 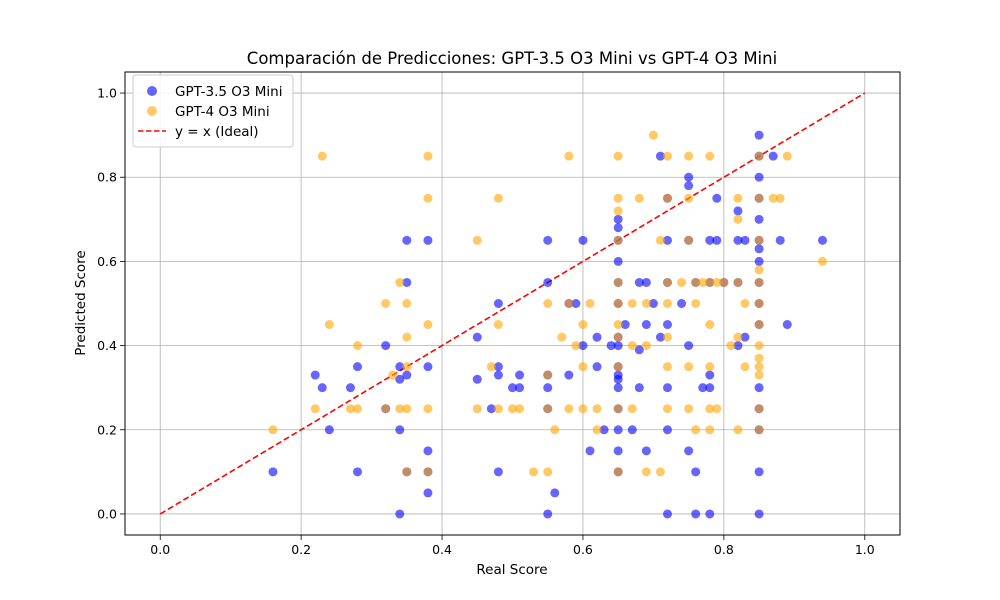 What do you see at coordinates (512, 546) in the screenshot?
I see `x-axis-ticks: 0.0 0.2 0.4 0.6 0.8 1.0` at bounding box center [512, 546].